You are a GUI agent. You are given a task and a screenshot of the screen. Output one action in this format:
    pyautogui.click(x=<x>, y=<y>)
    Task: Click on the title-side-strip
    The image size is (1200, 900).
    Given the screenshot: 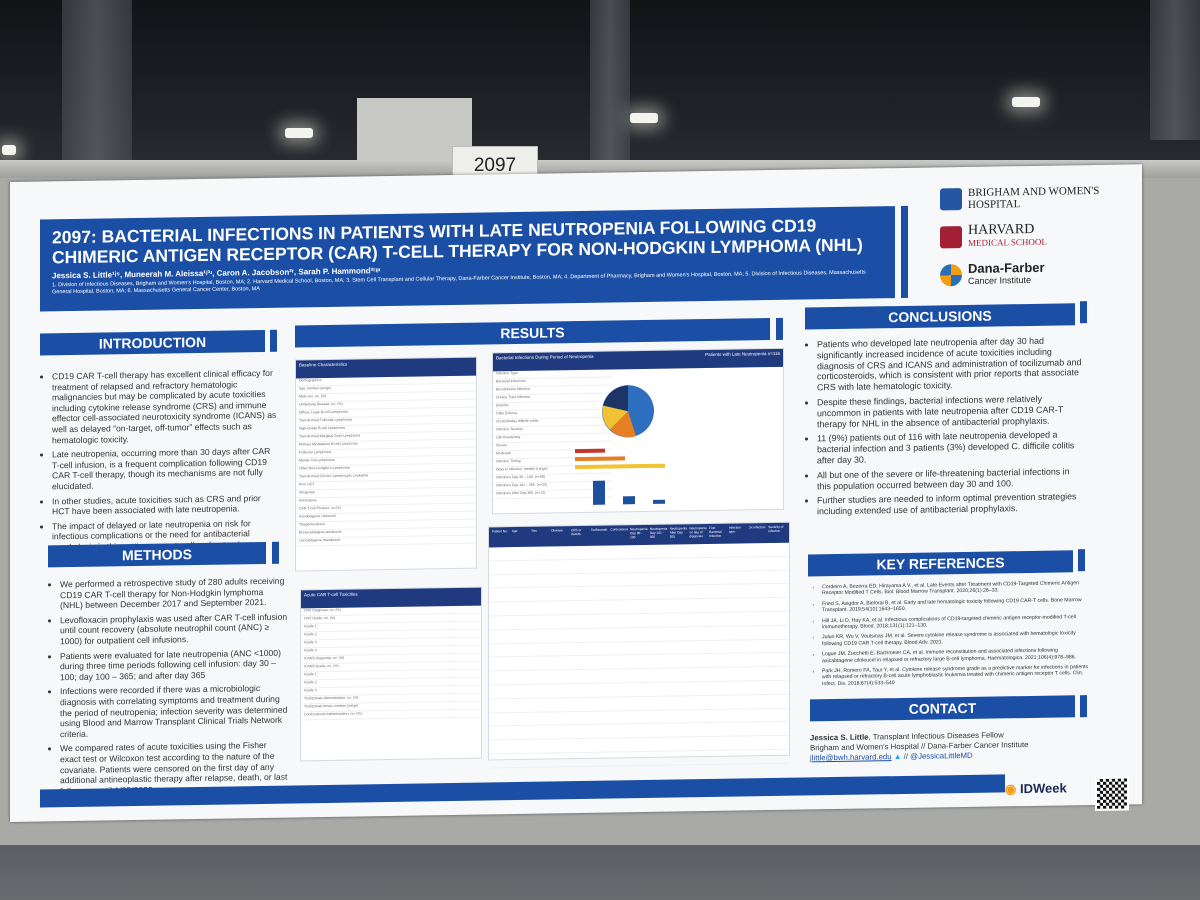 What is the action you would take?
    pyautogui.click(x=904, y=252)
    